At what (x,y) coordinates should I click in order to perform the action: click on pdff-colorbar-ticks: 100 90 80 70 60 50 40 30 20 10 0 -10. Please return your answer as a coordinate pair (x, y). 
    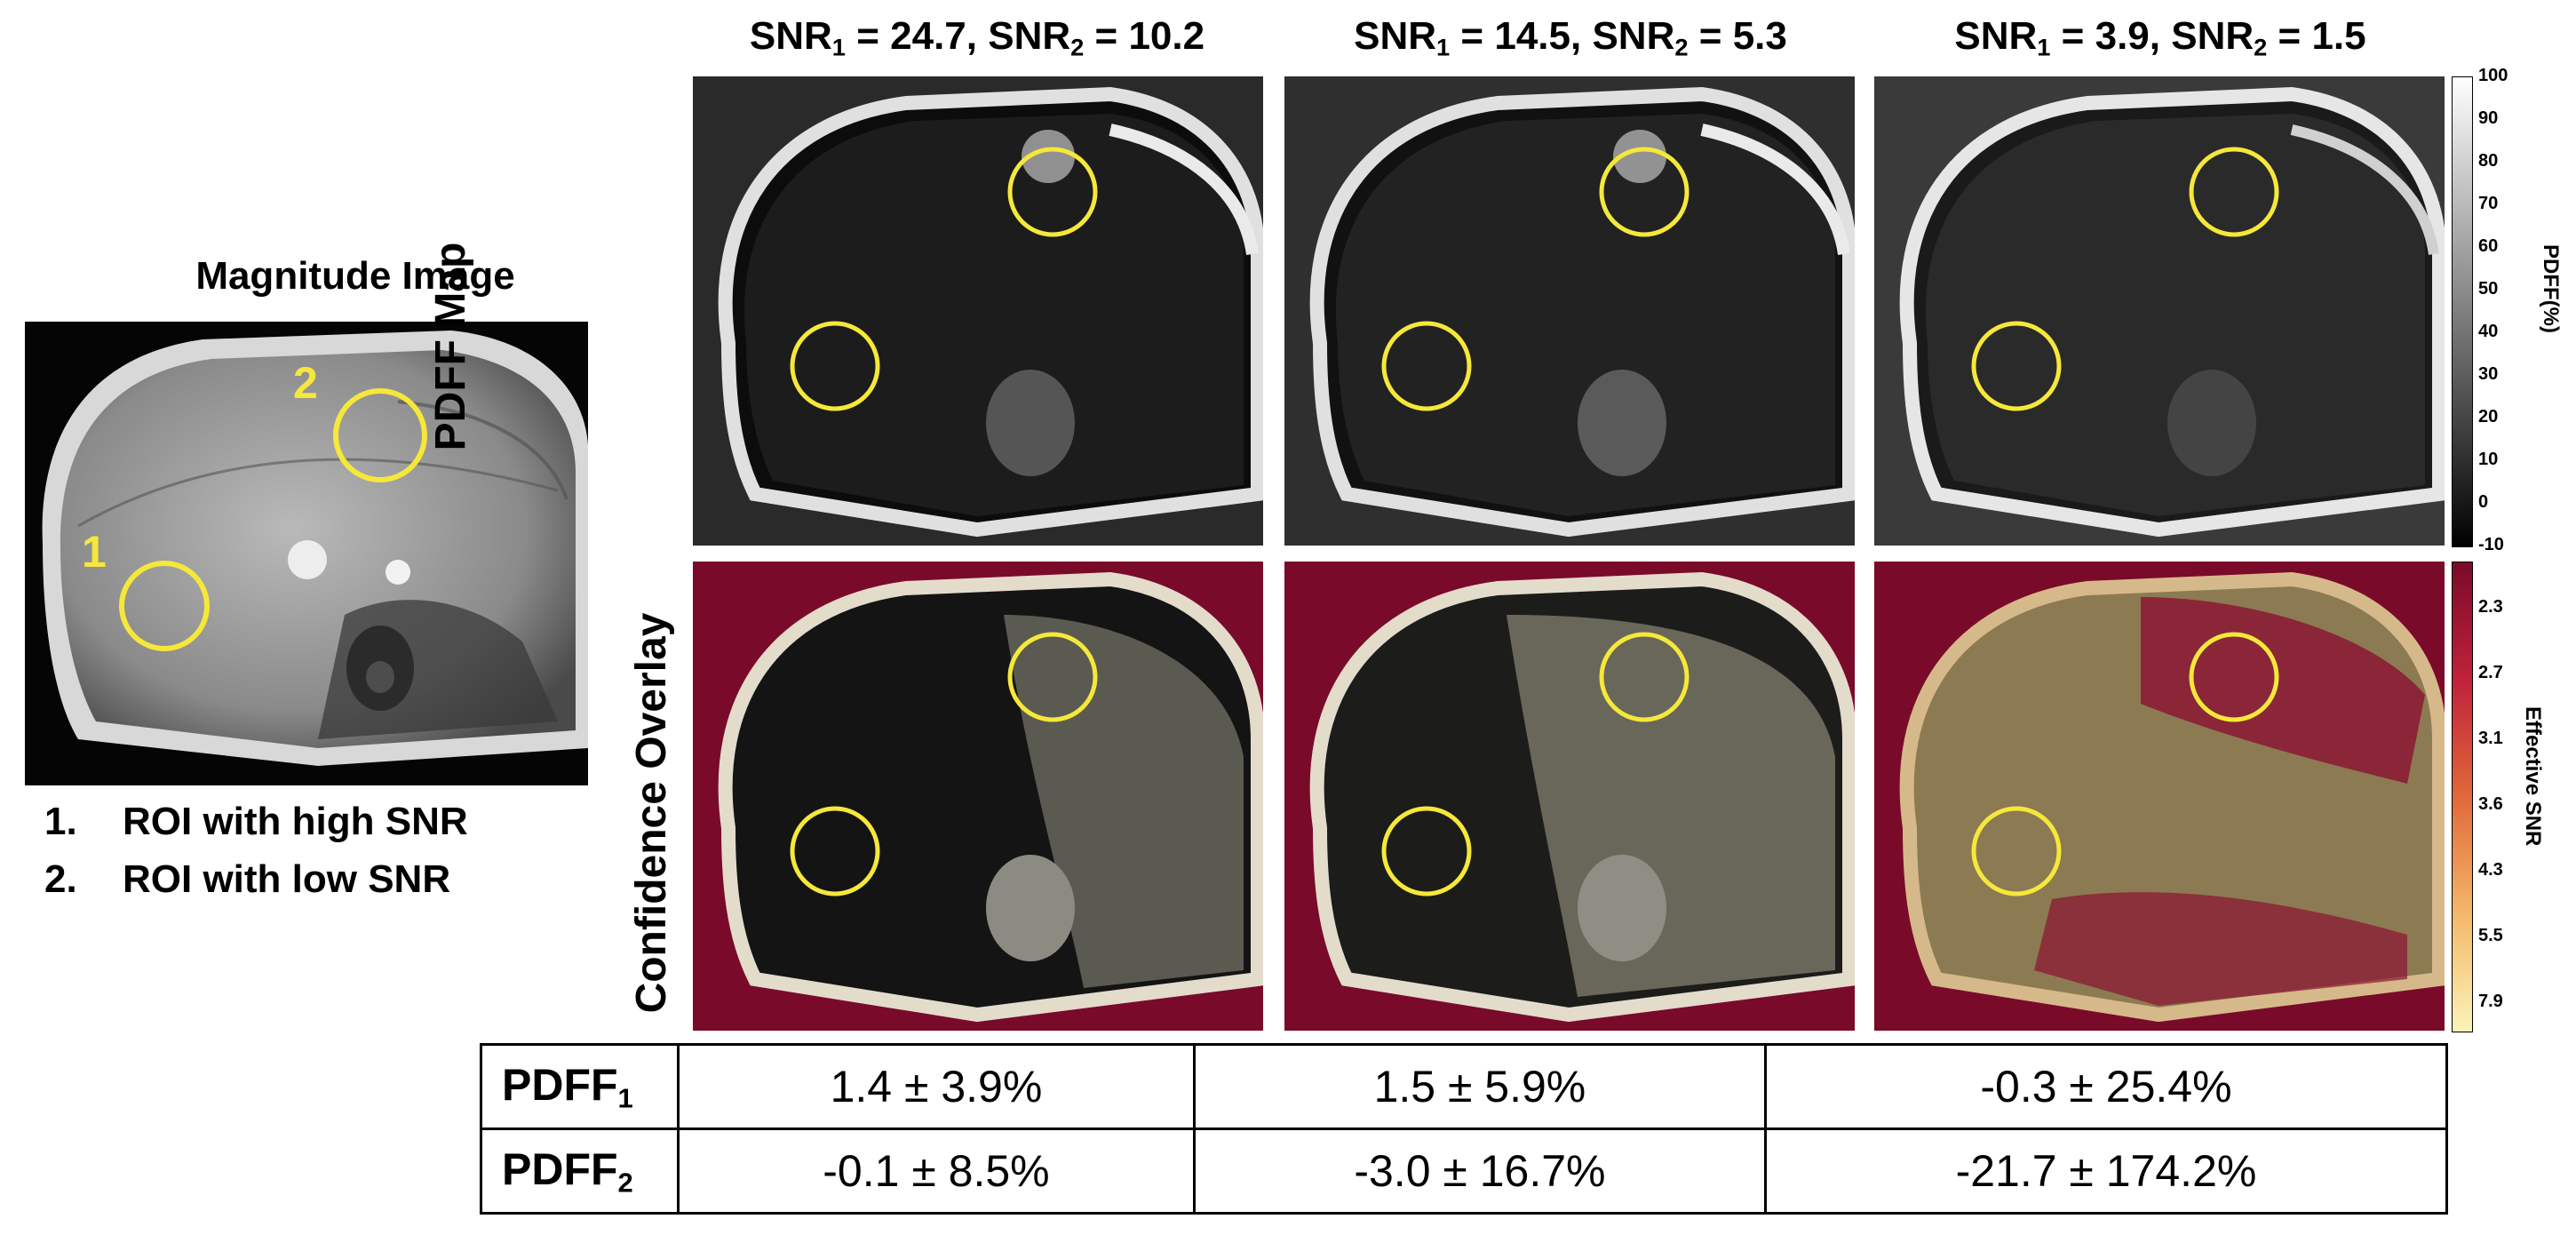
    Looking at the image, I should click on (2500, 314).